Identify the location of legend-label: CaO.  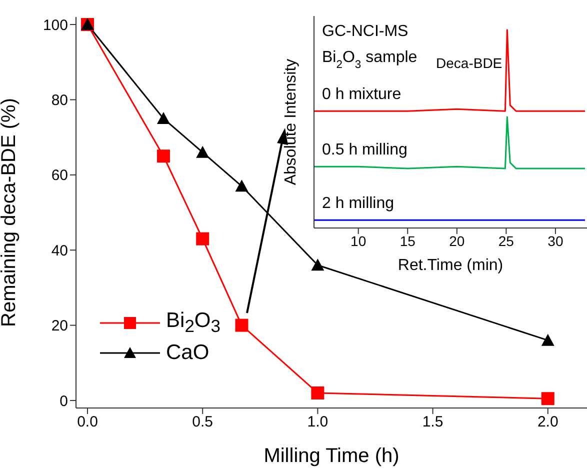
(188, 353).